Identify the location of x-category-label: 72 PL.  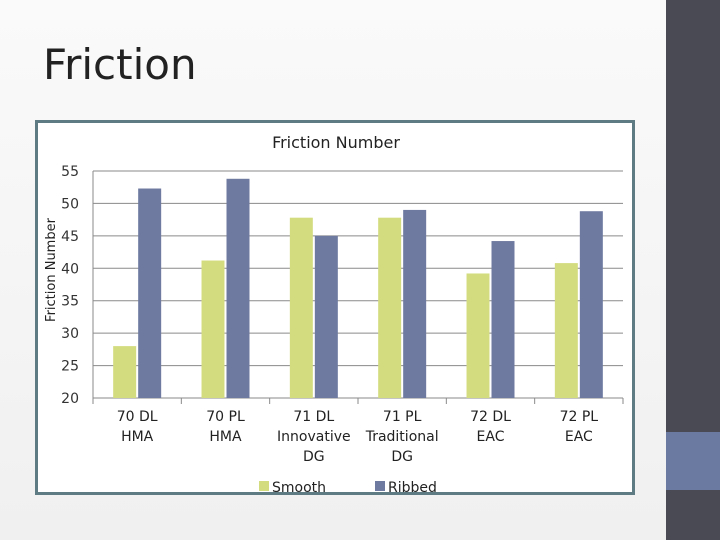
(579, 417).